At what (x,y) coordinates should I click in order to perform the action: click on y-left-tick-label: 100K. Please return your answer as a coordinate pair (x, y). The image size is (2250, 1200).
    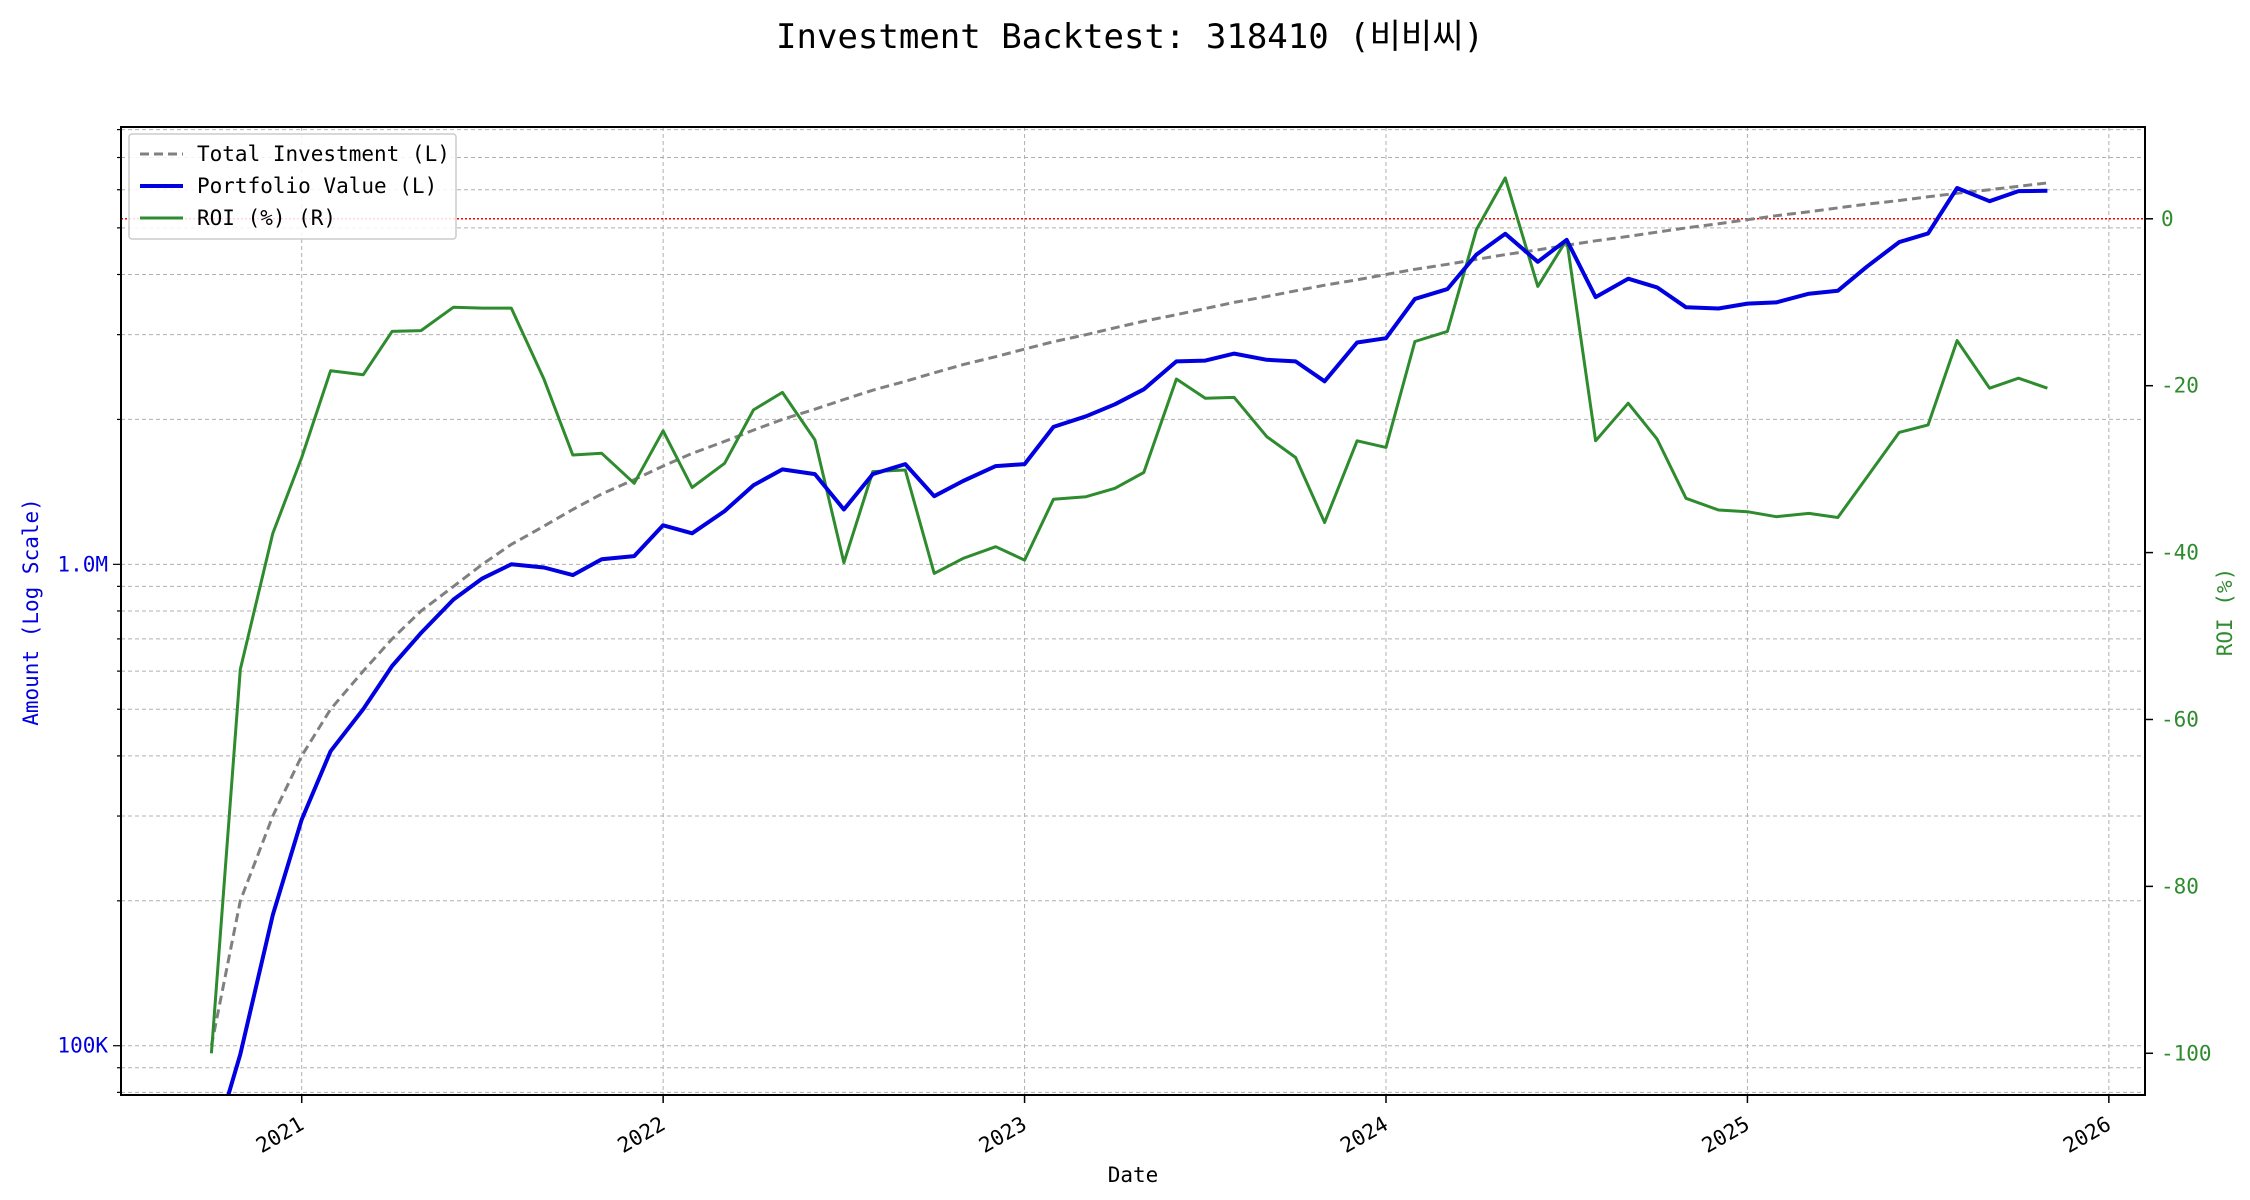
    Looking at the image, I should click on (82, 1046).